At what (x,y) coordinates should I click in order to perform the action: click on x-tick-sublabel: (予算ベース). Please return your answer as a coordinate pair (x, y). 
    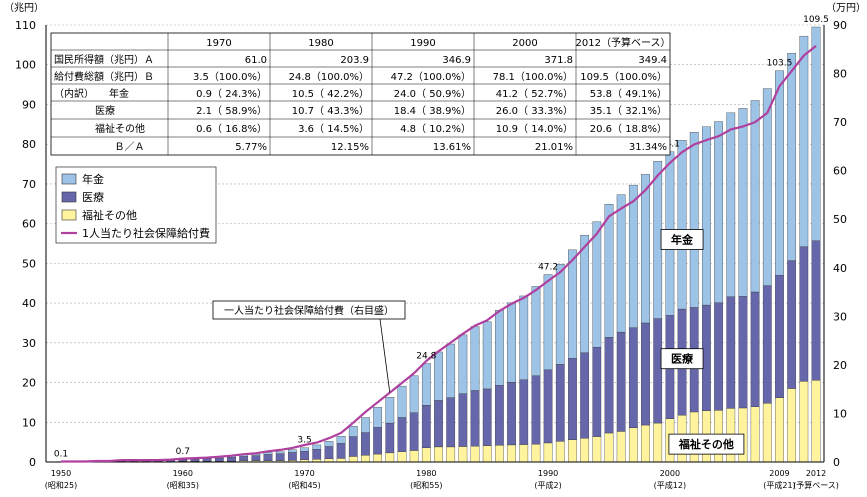
    Looking at the image, I should click on (816, 485).